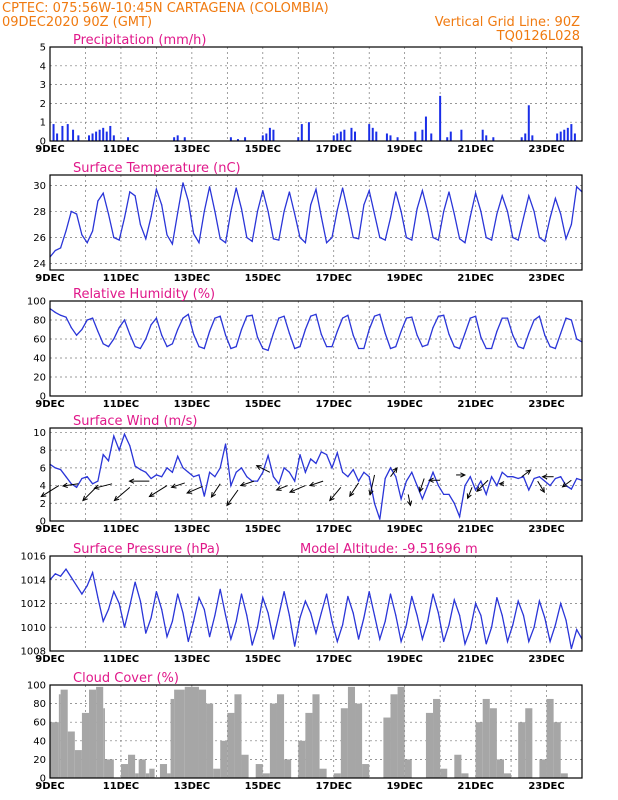  What do you see at coordinates (39, 238) in the screenshot?
I see `y-tick-label: 26` at bounding box center [39, 238].